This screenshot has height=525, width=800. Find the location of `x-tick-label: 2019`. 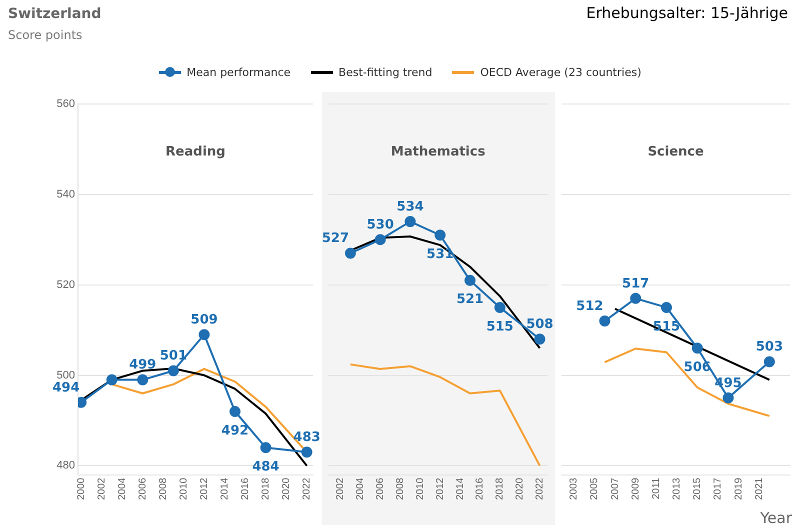

x-tick-label: 2019 is located at coordinates (738, 488).